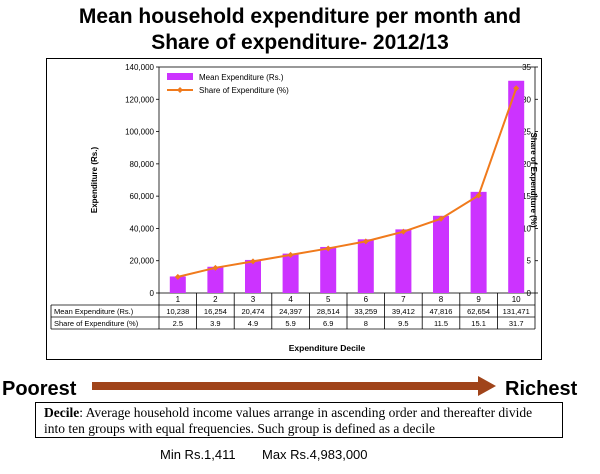 The width and height of the screenshot is (600, 474). What do you see at coordinates (516, 299) in the screenshot?
I see `x-tick-label: 10` at bounding box center [516, 299].